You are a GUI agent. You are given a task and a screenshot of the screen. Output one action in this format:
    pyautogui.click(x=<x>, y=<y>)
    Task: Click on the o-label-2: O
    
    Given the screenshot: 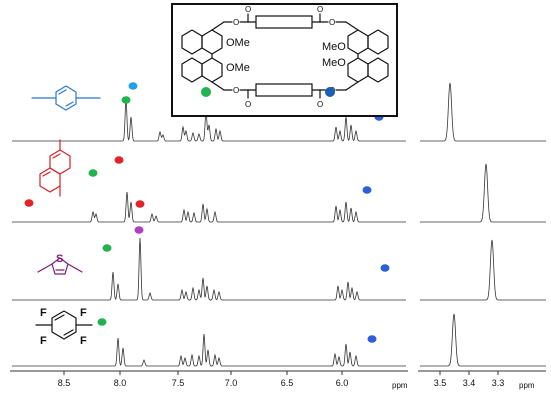 What is the action you would take?
    pyautogui.click(x=248, y=9)
    